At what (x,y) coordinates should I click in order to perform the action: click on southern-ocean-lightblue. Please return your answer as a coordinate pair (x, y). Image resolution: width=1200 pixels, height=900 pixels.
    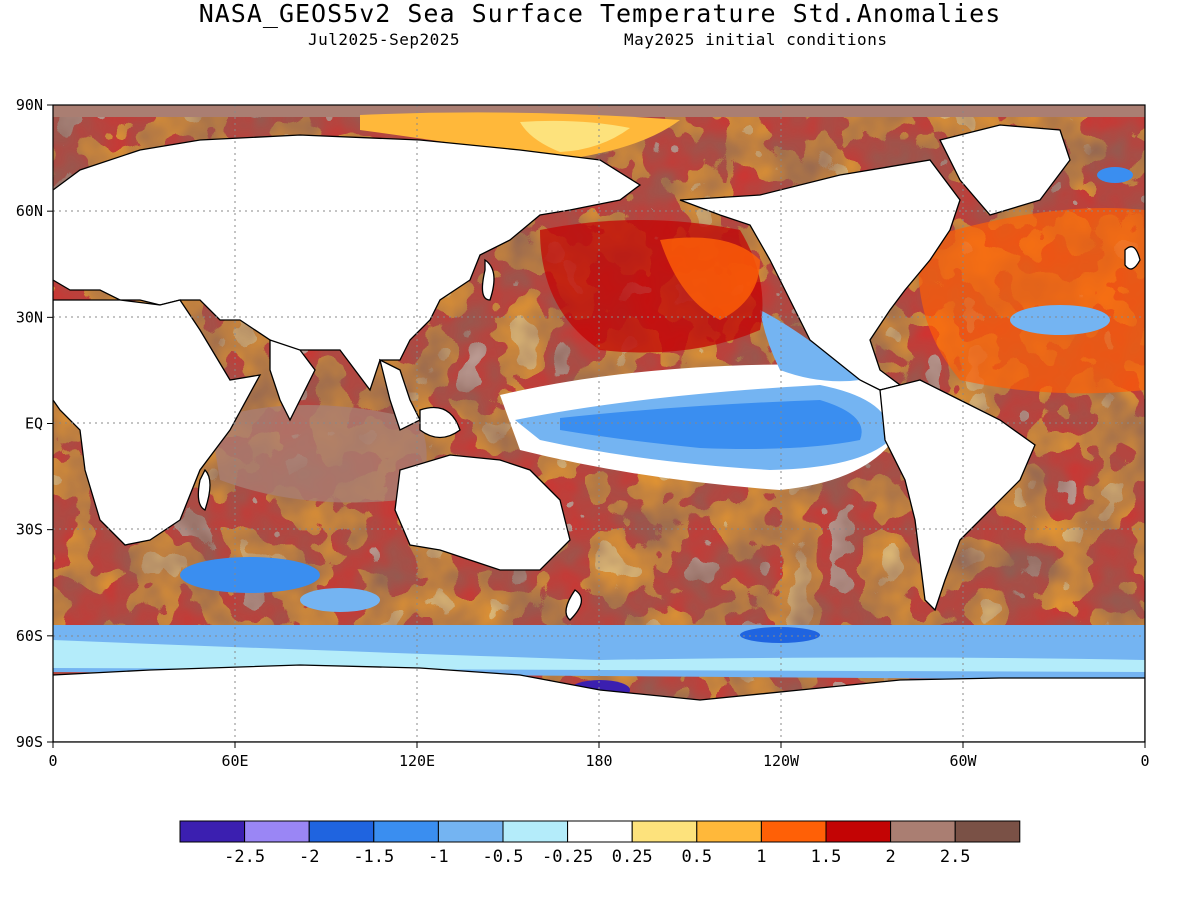
    Looking at the image, I should click on (599, 656).